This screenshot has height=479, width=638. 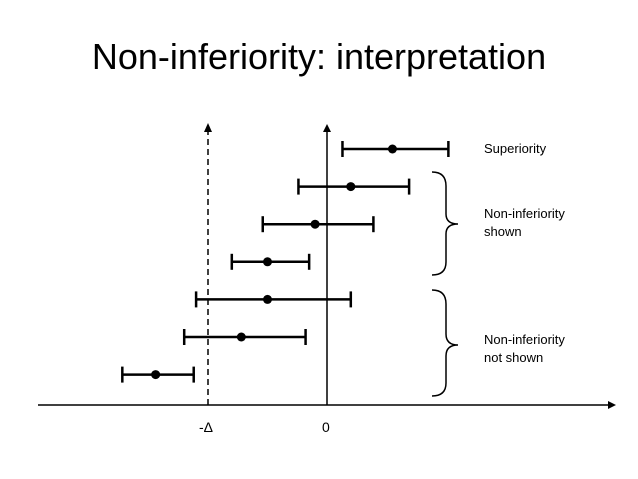 What do you see at coordinates (524, 213) in the screenshot?
I see `label-ni-shown-line1: Non-inferiority` at bounding box center [524, 213].